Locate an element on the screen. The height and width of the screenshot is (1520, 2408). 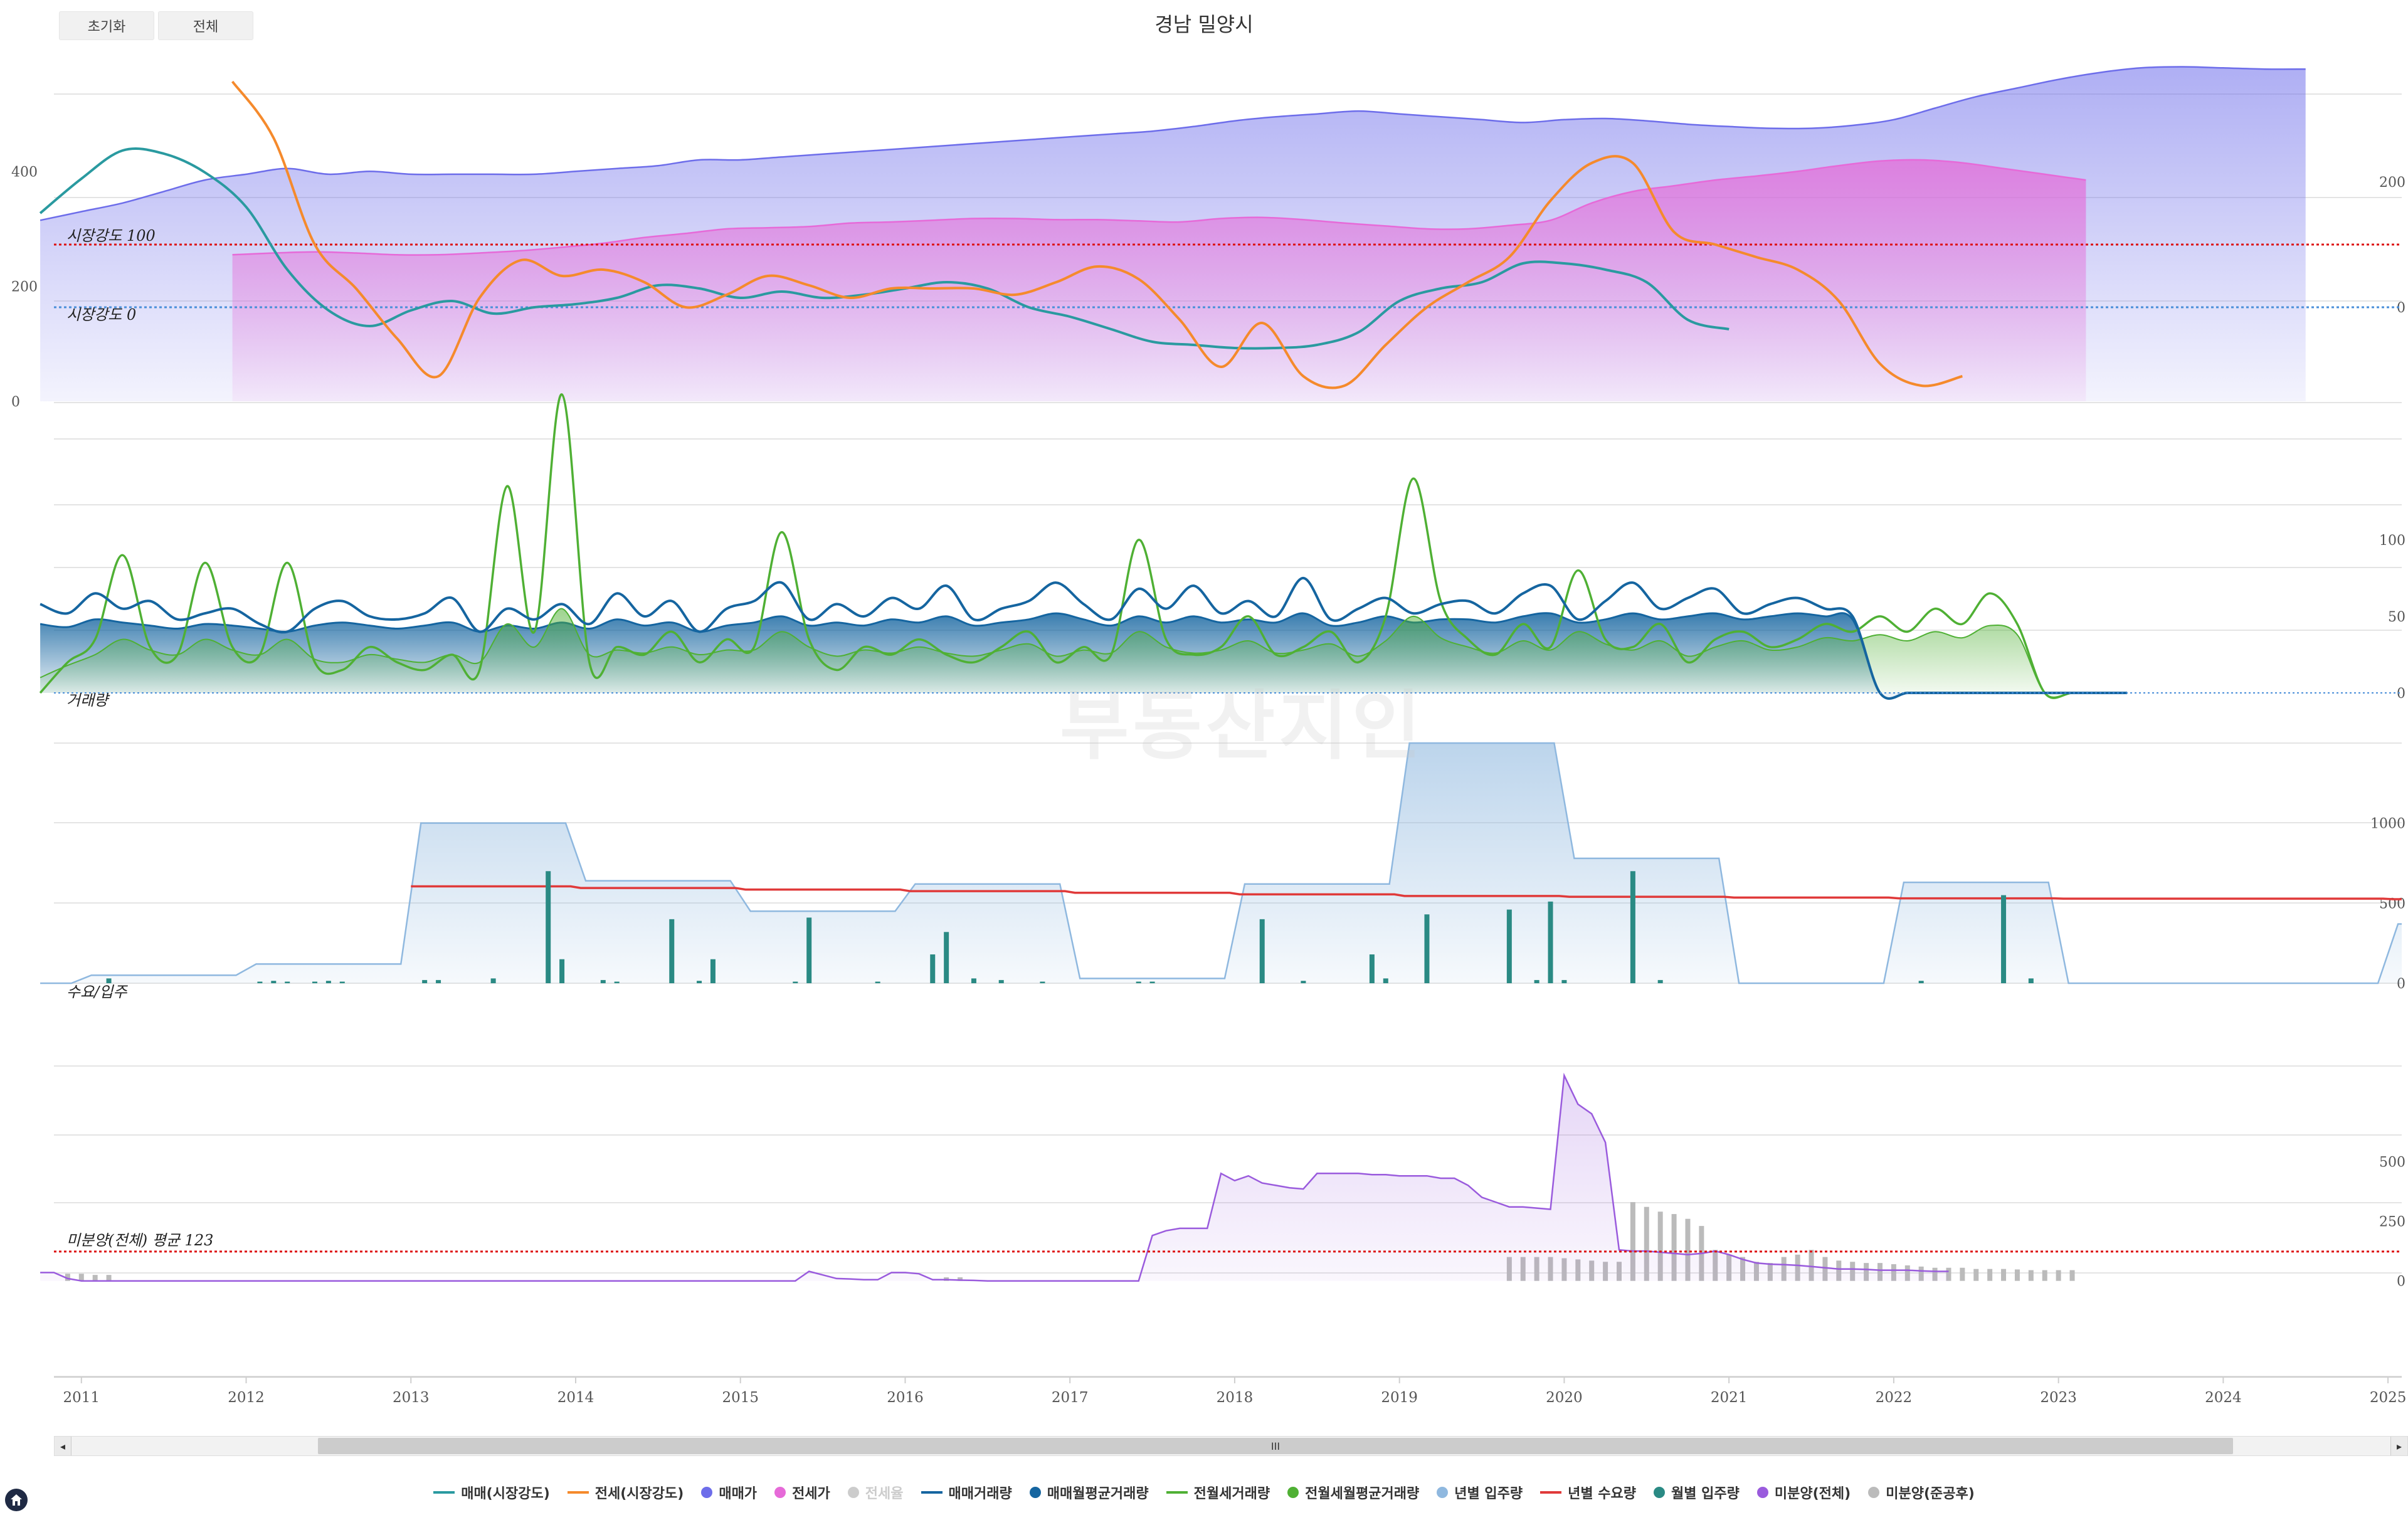
legend-item: 전세가 is located at coordinates (802, 1492).